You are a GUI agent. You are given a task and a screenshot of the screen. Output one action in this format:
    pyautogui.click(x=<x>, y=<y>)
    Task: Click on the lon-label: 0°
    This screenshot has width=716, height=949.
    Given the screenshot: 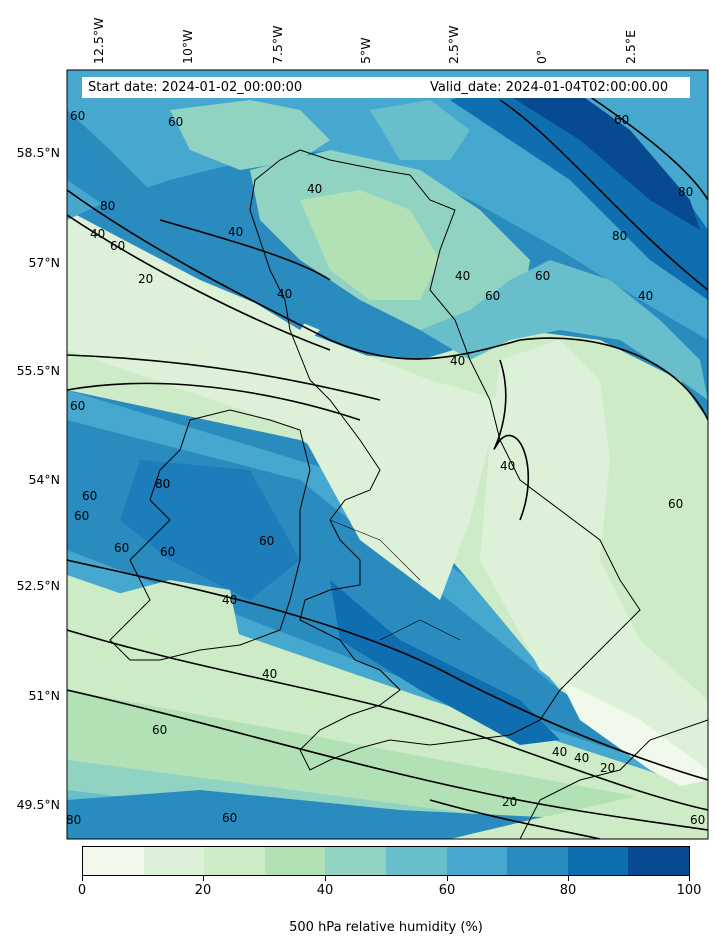 What is the action you would take?
    pyautogui.click(x=541, y=56)
    